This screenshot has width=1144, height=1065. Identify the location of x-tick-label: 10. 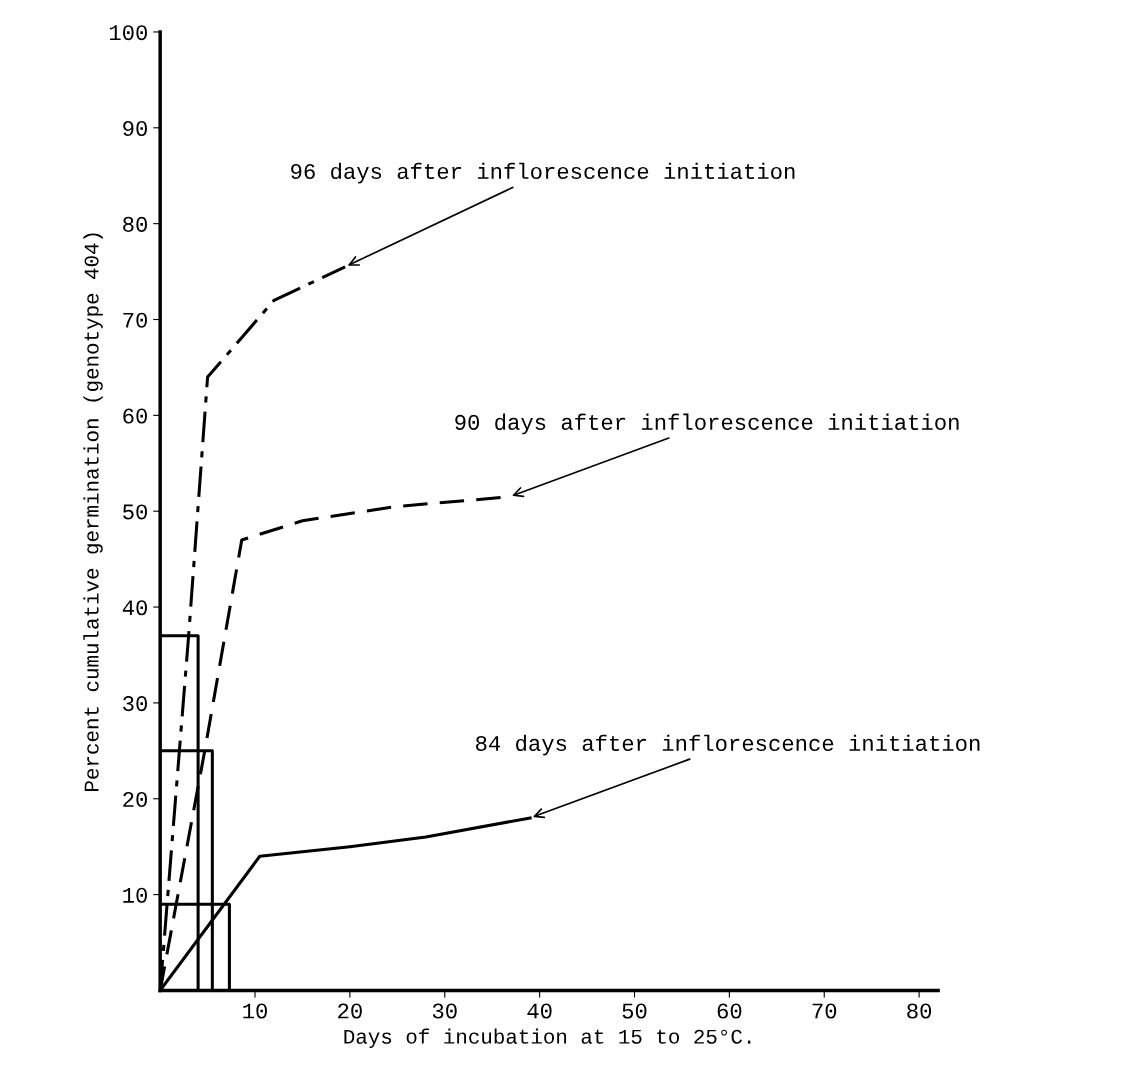
(255, 1011).